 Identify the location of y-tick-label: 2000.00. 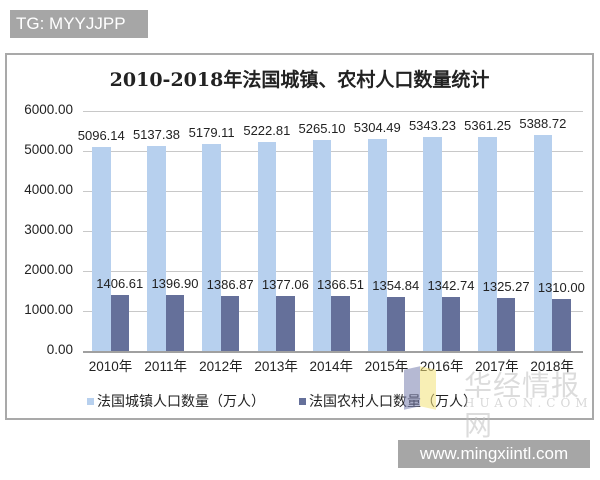
(48, 269).